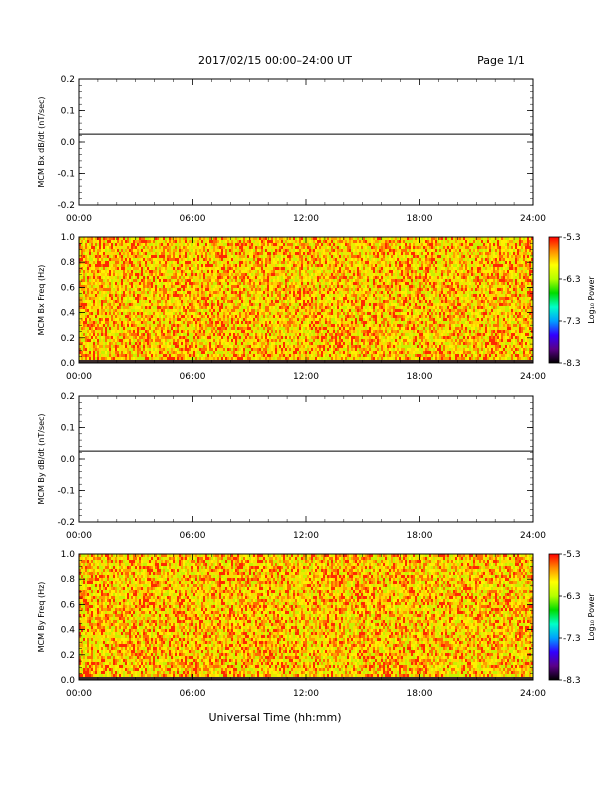 This screenshot has height=797, width=612. I want to click on y-axis-label: MCM Bx Freq (Hz), so click(41, 300).